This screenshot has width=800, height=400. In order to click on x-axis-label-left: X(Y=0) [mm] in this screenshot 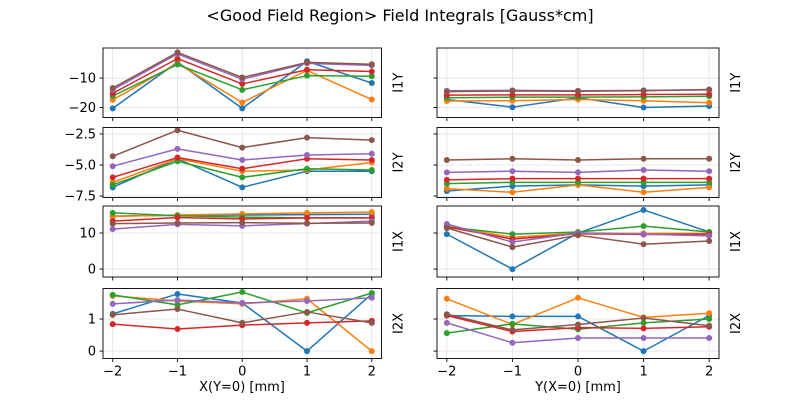, I will do `click(242, 387)`.